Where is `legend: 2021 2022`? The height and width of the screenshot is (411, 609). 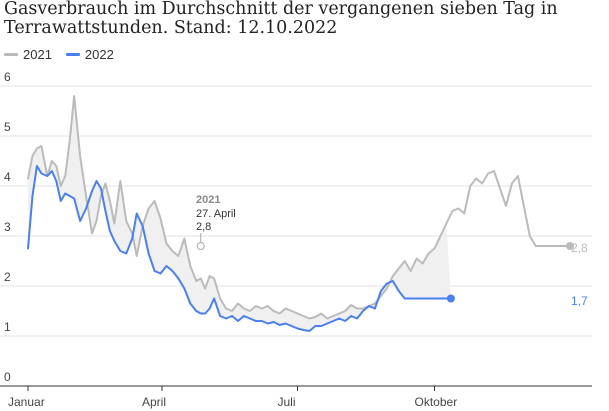 legend: 2021 2022 is located at coordinates (66, 54).